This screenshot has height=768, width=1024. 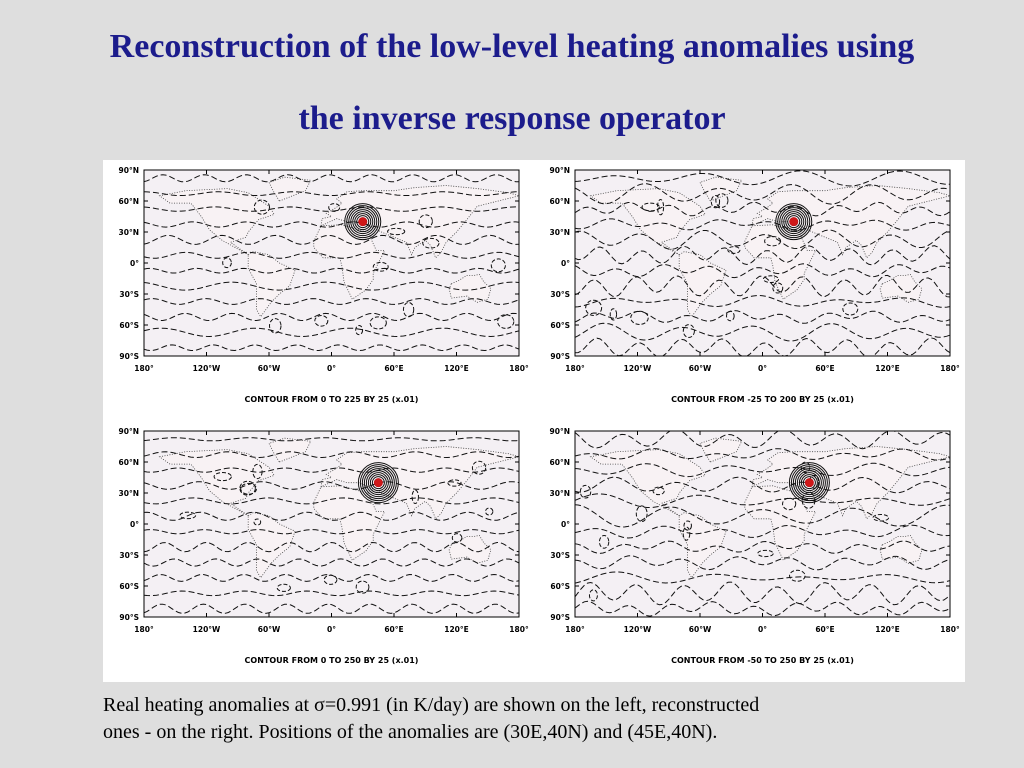 What do you see at coordinates (700, 368) in the screenshot?
I see `lon-tick-label: 60°W` at bounding box center [700, 368].